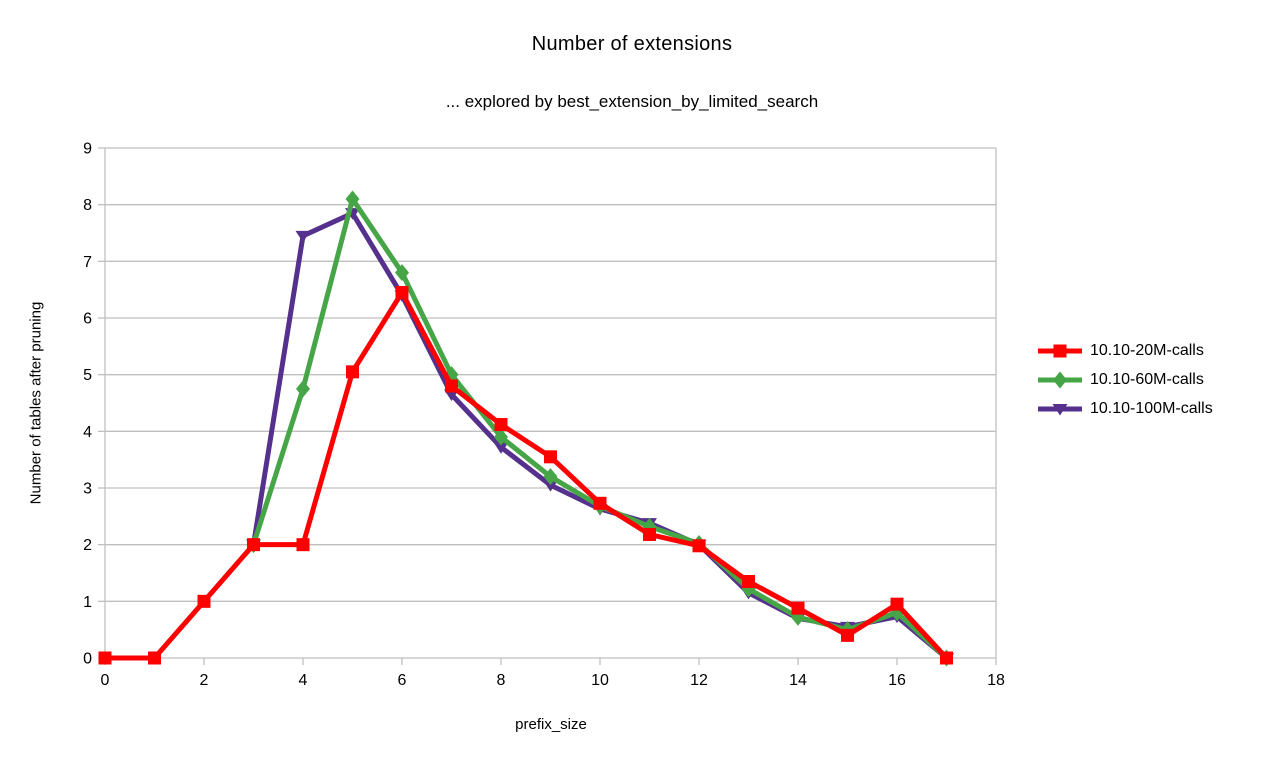 This screenshot has height=764, width=1264. I want to click on x-tick-label: 0, so click(105, 680).